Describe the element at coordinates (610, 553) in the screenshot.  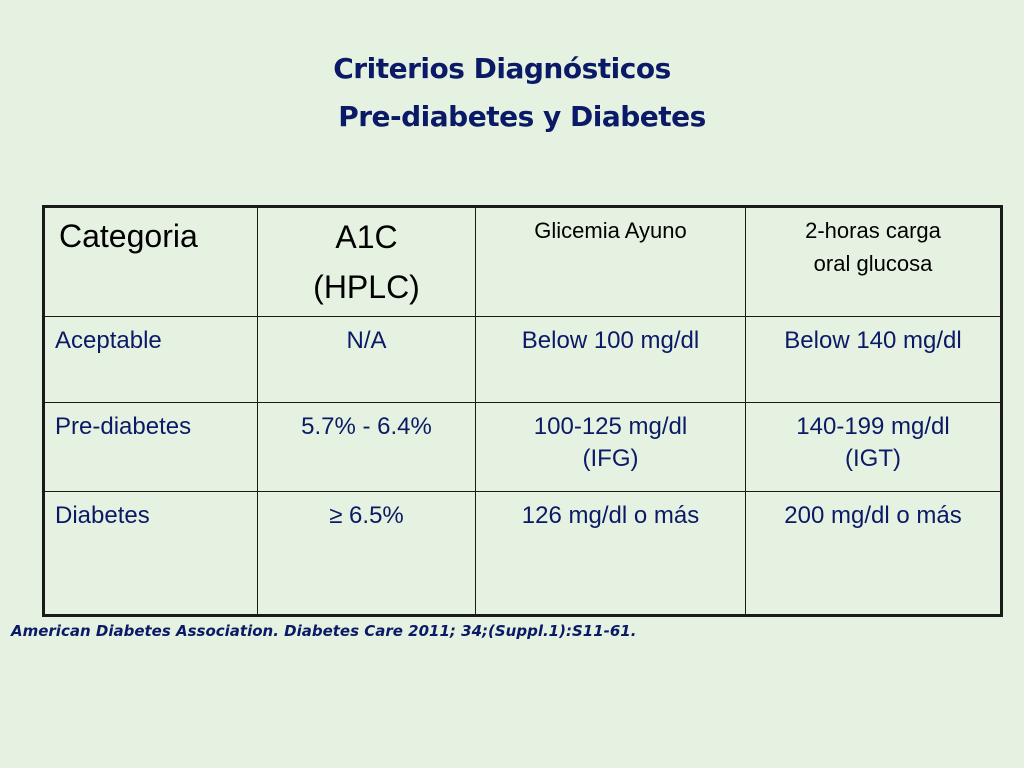
I see `cell-glicemia: 126 mg/dl o más` at that location.